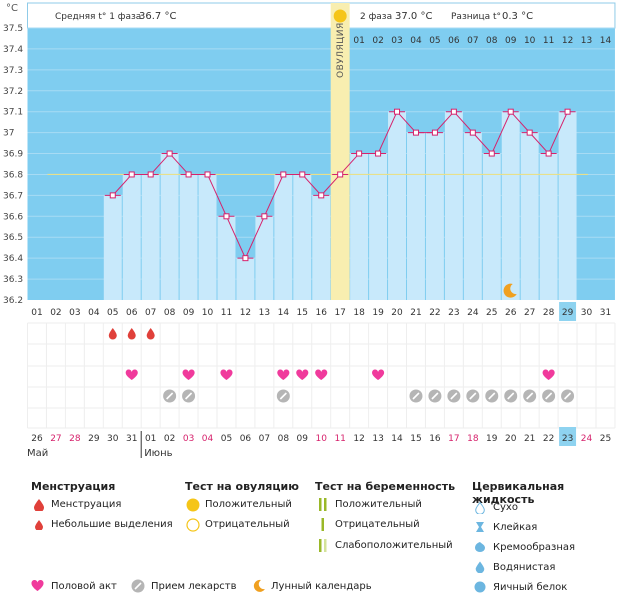 The height and width of the screenshot is (595, 626). I want to click on y-tick-label: 36.6, so click(13, 217).